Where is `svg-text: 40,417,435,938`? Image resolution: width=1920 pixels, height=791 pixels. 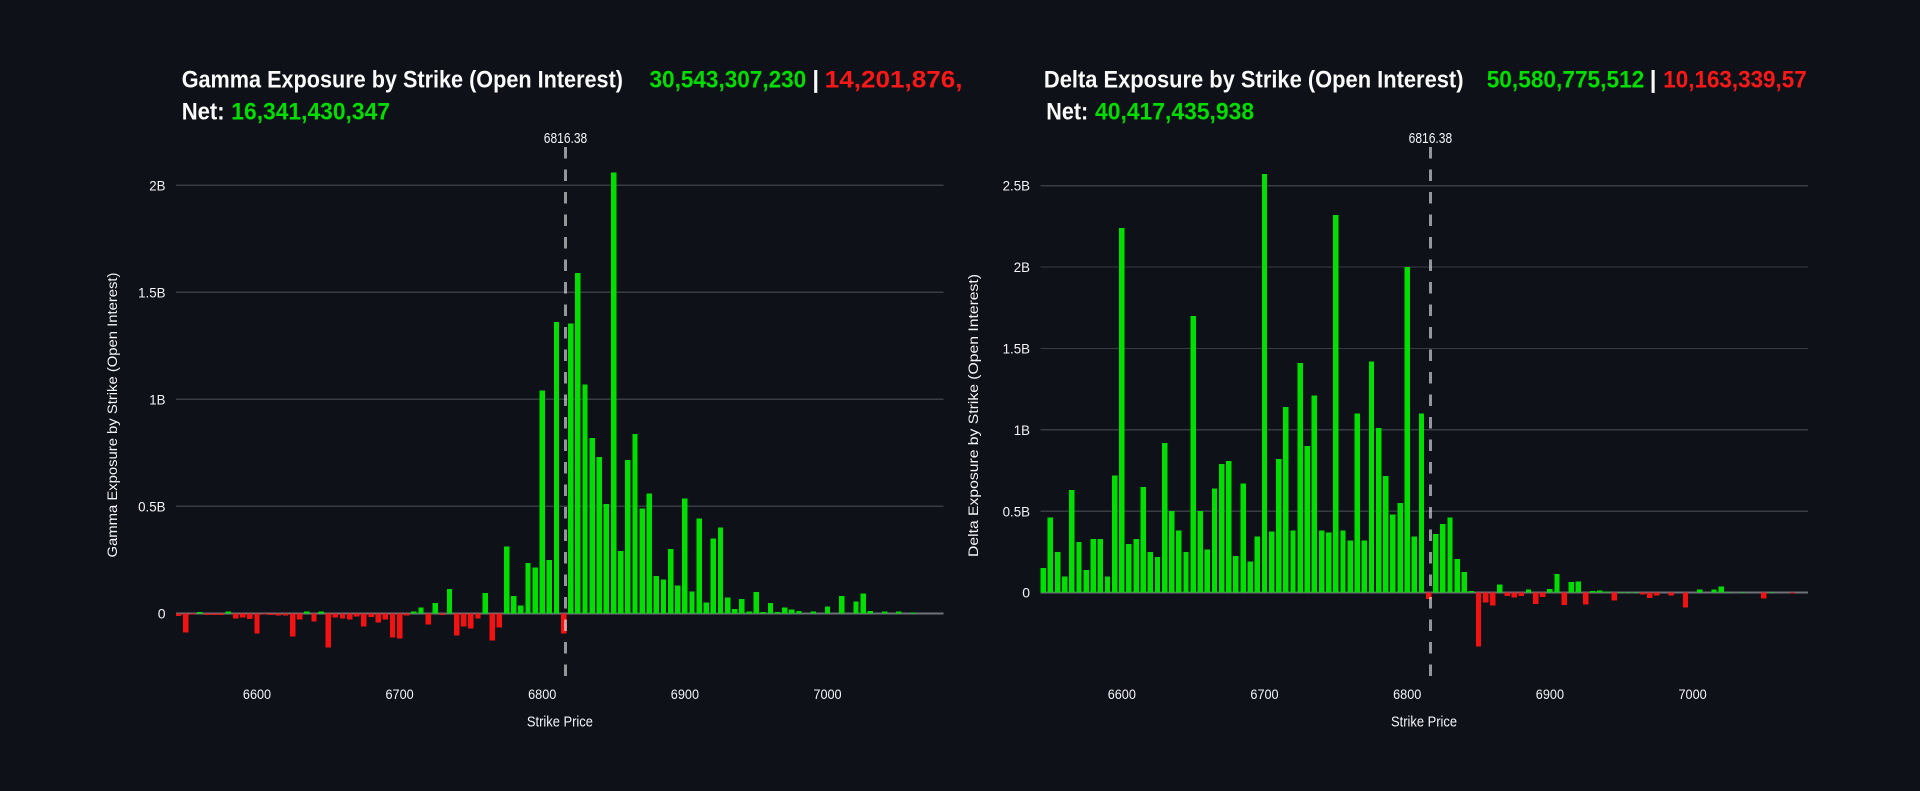 svg-text: 40,417,435,938 is located at coordinates (1174, 111).